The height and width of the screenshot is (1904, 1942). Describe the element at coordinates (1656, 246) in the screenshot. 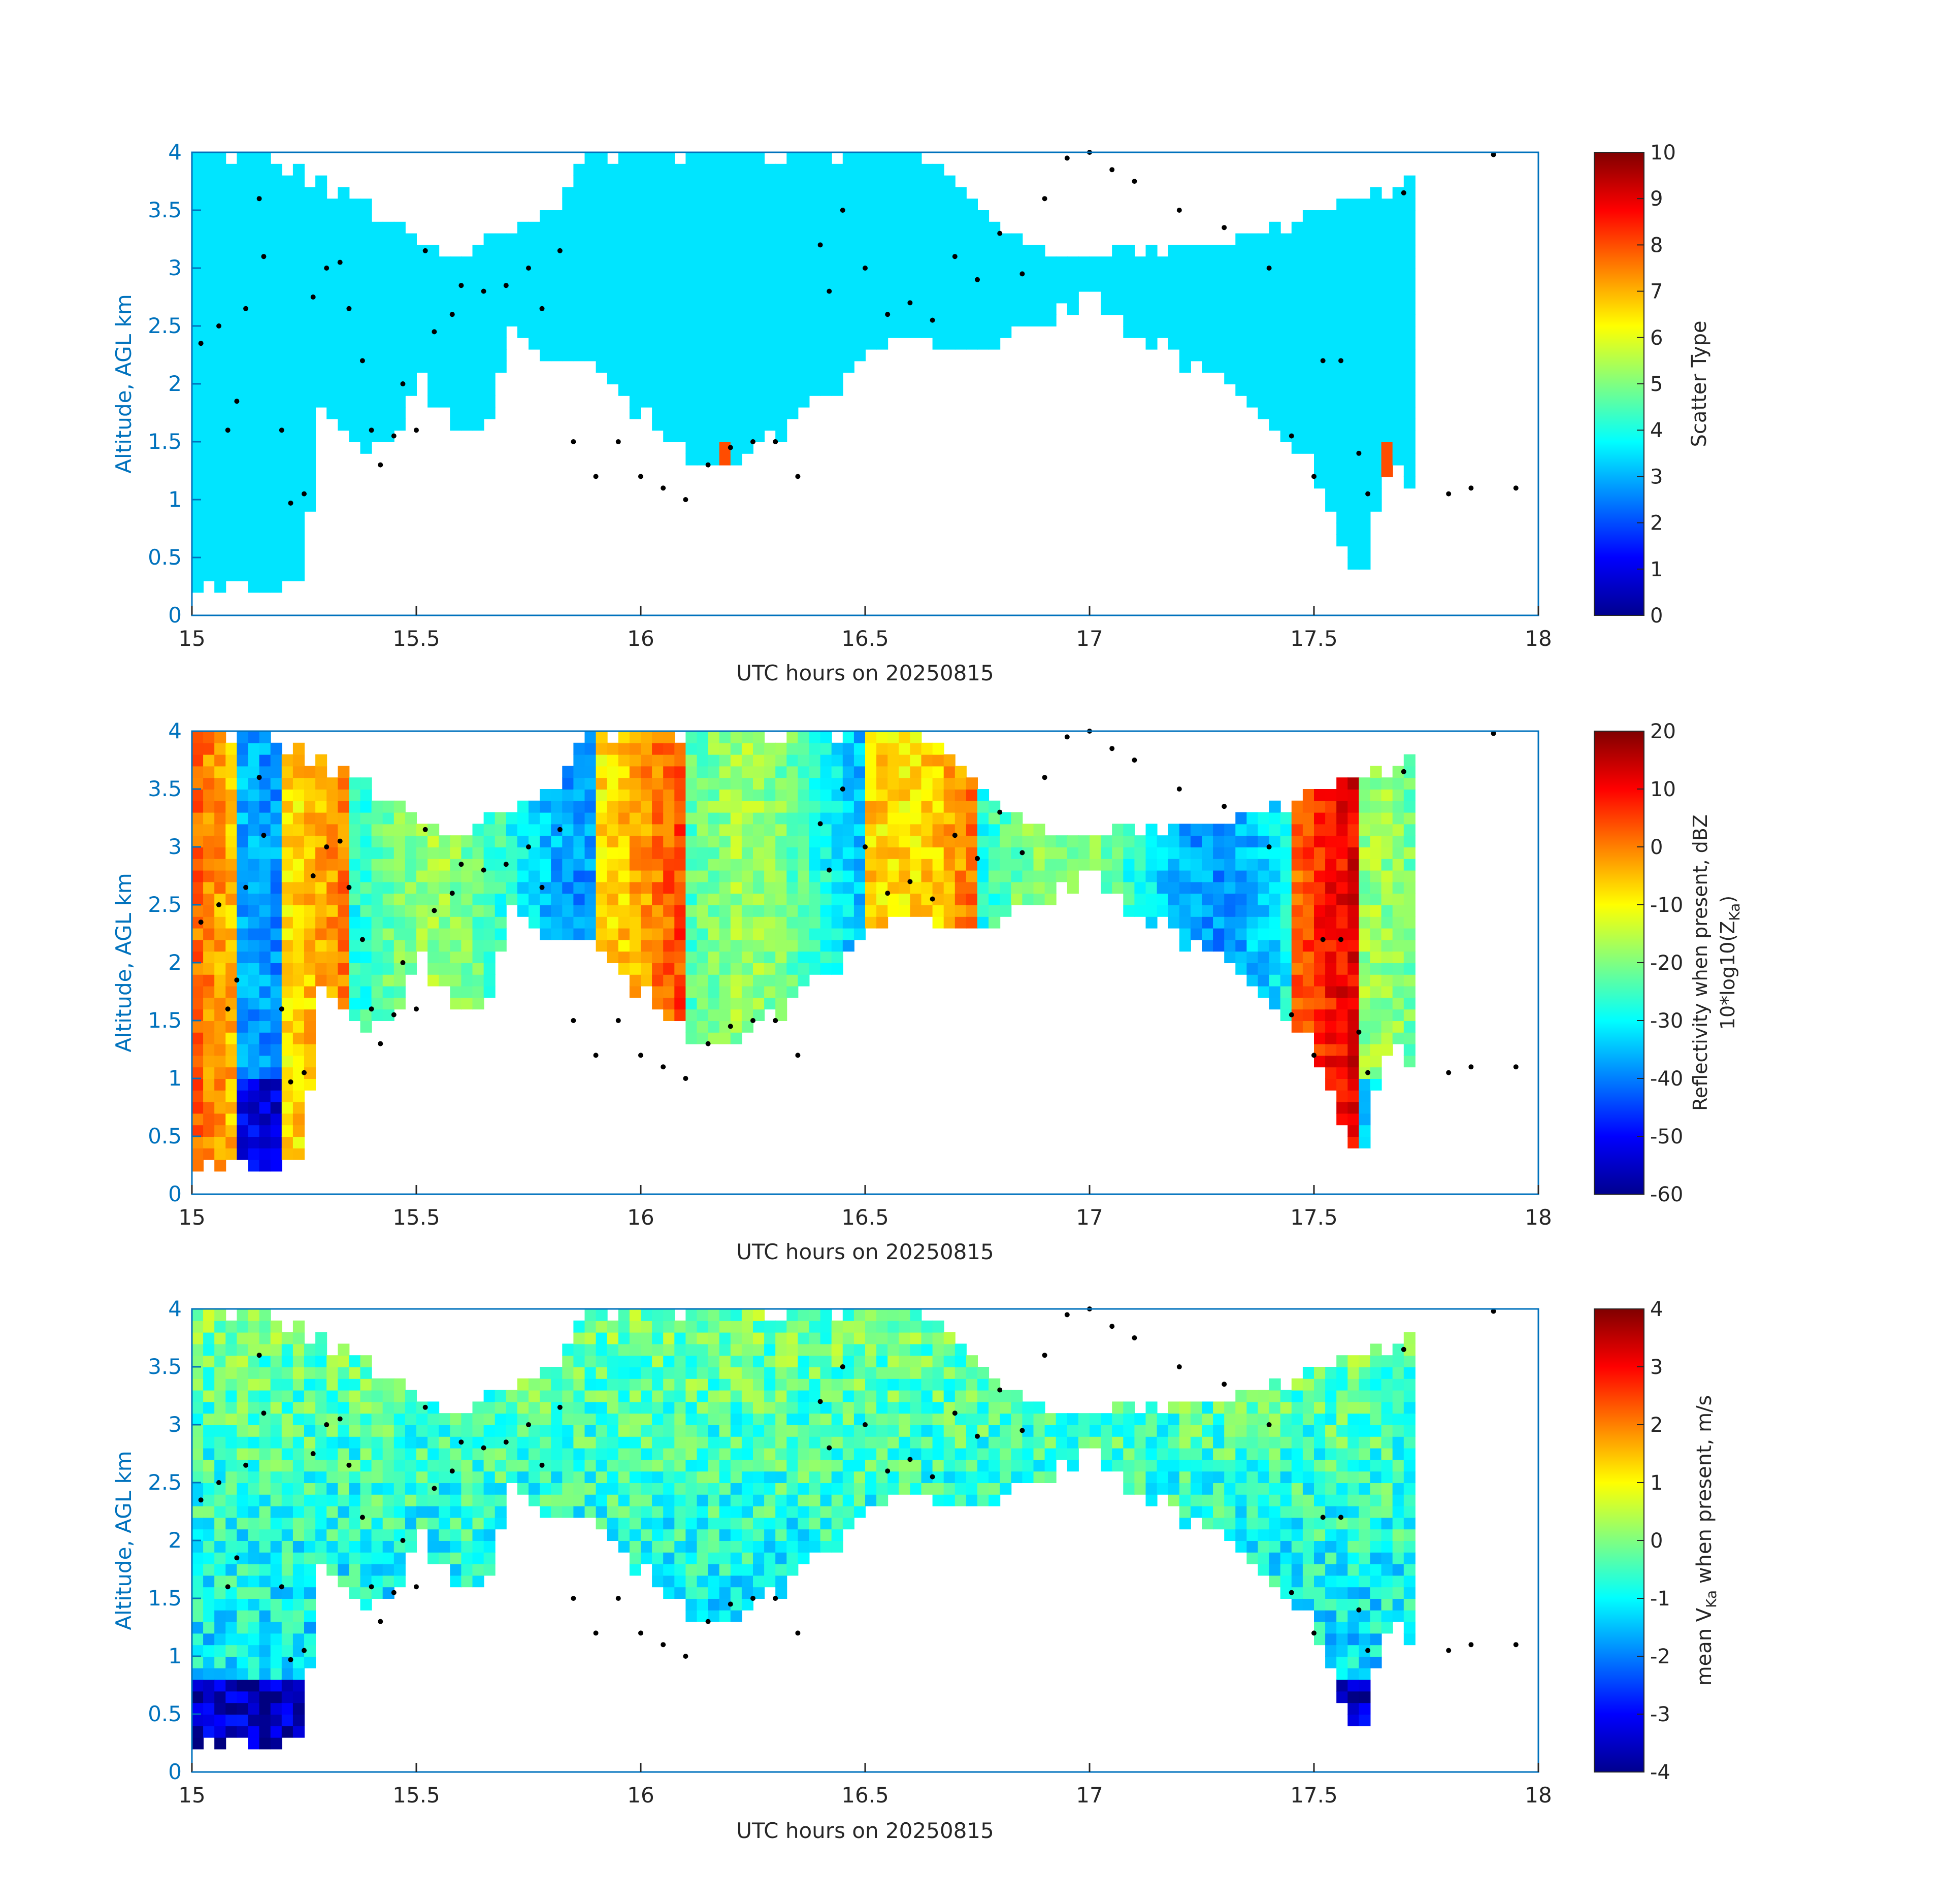

I see `colorbar-tick-label: 8` at that location.